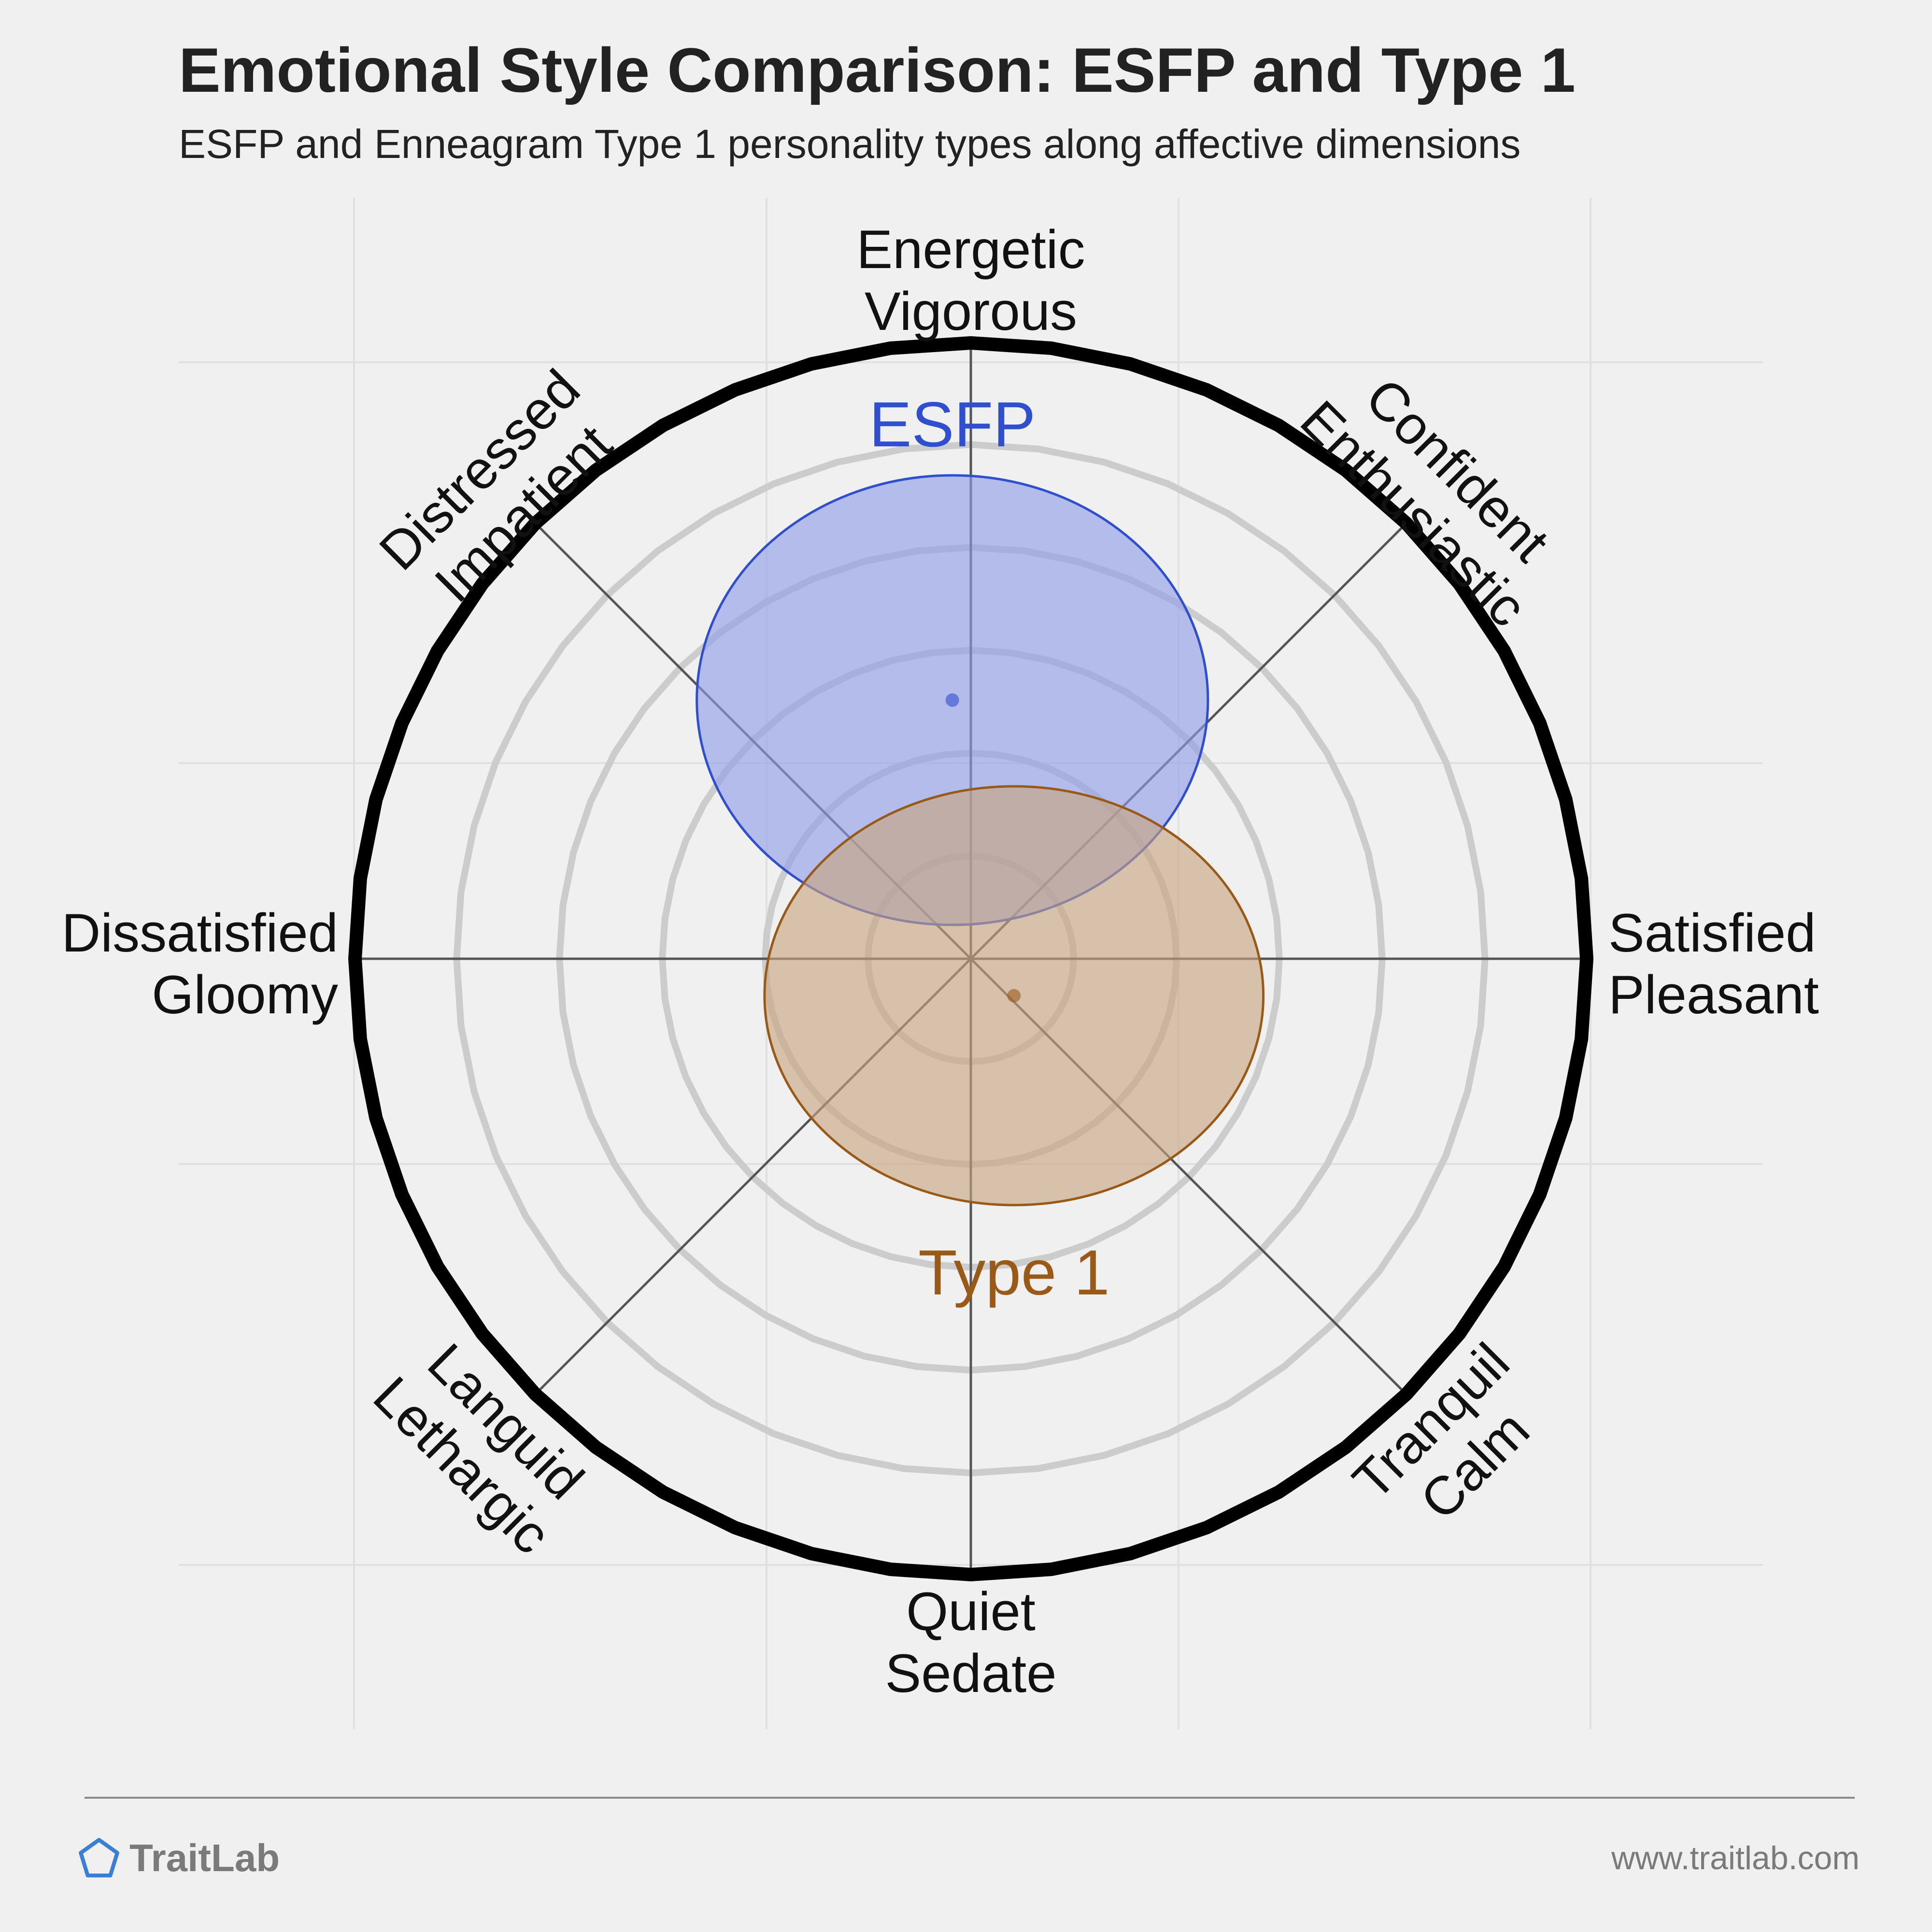  What do you see at coordinates (971, 1611) in the screenshot?
I see `axis-label-quiet-line: Quiet` at bounding box center [971, 1611].